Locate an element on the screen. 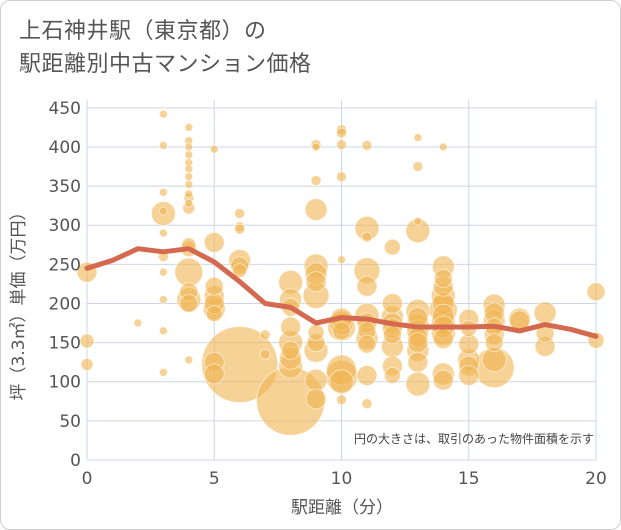 The height and width of the screenshot is (530, 621). y-tick-label: 150 is located at coordinates (65, 344).